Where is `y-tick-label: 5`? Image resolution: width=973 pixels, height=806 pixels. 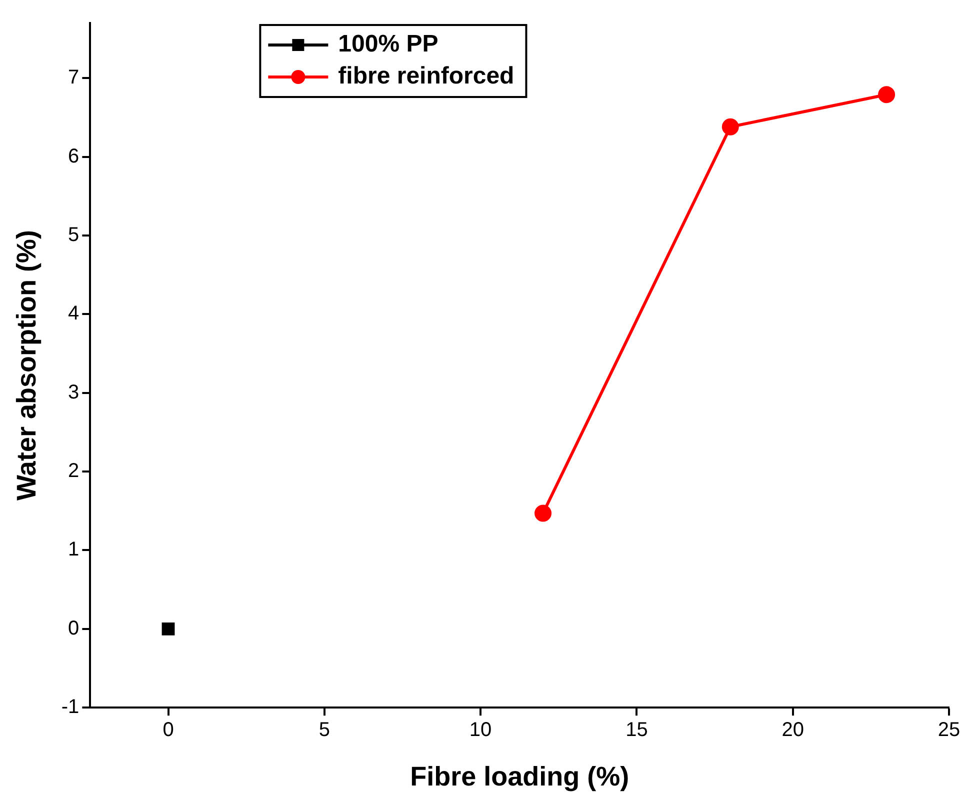
y-tick-label: 5 is located at coordinates (74, 235).